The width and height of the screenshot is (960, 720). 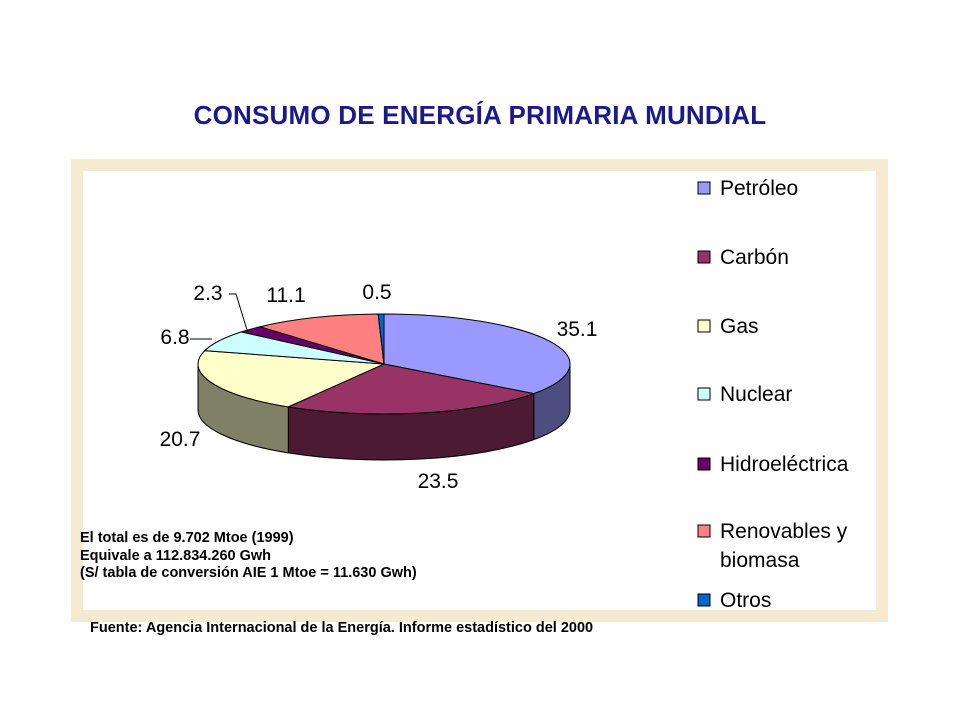 I want to click on legend-label-2: Gas, so click(x=739, y=326).